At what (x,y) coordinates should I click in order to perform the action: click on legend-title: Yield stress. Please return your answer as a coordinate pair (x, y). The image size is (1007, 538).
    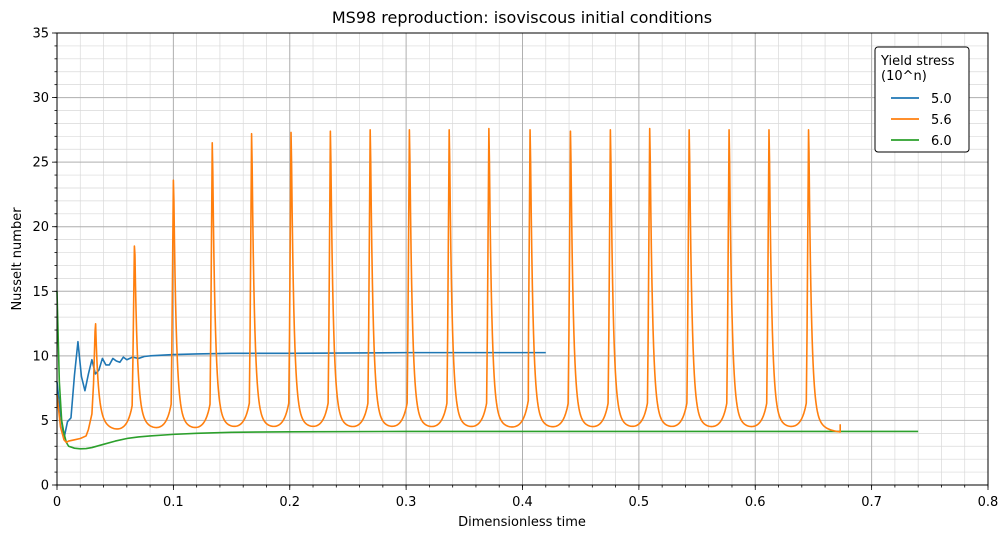
    Looking at the image, I should click on (917, 61).